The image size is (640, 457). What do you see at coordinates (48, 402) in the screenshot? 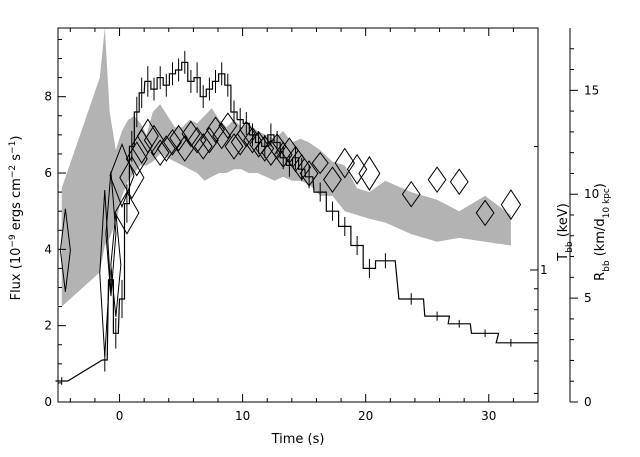
I see `flux-tick-label: 0` at bounding box center [48, 402].